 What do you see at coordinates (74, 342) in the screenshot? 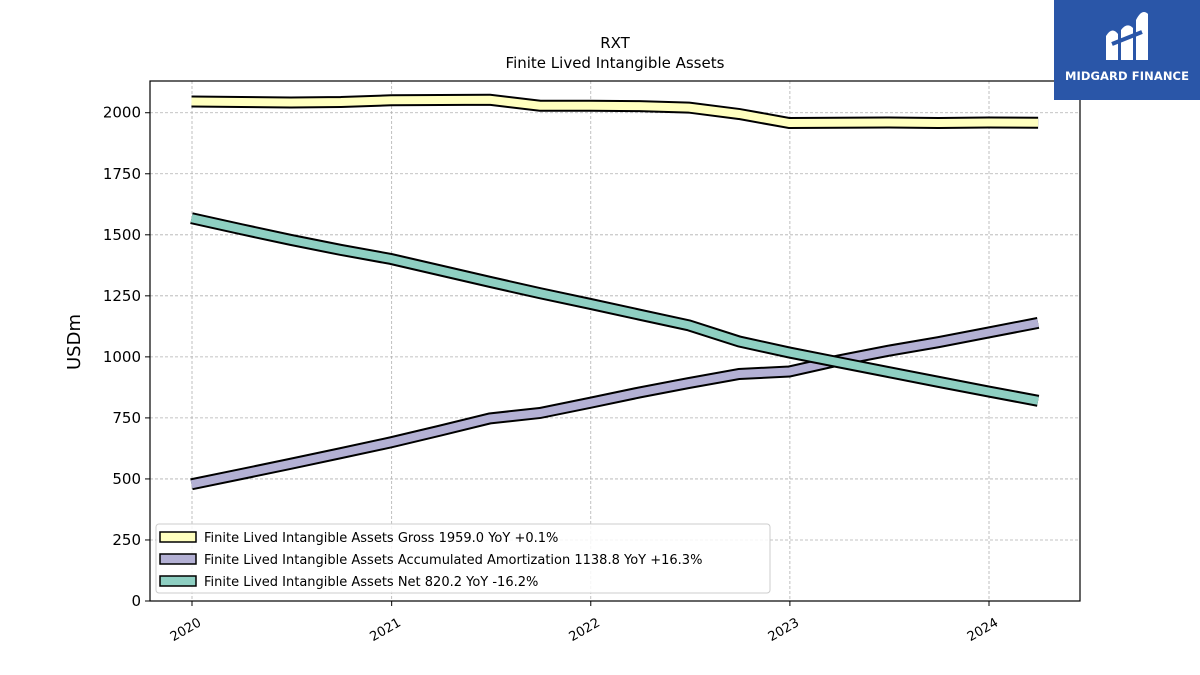
I see `y-axis-label: USDm` at bounding box center [74, 342].